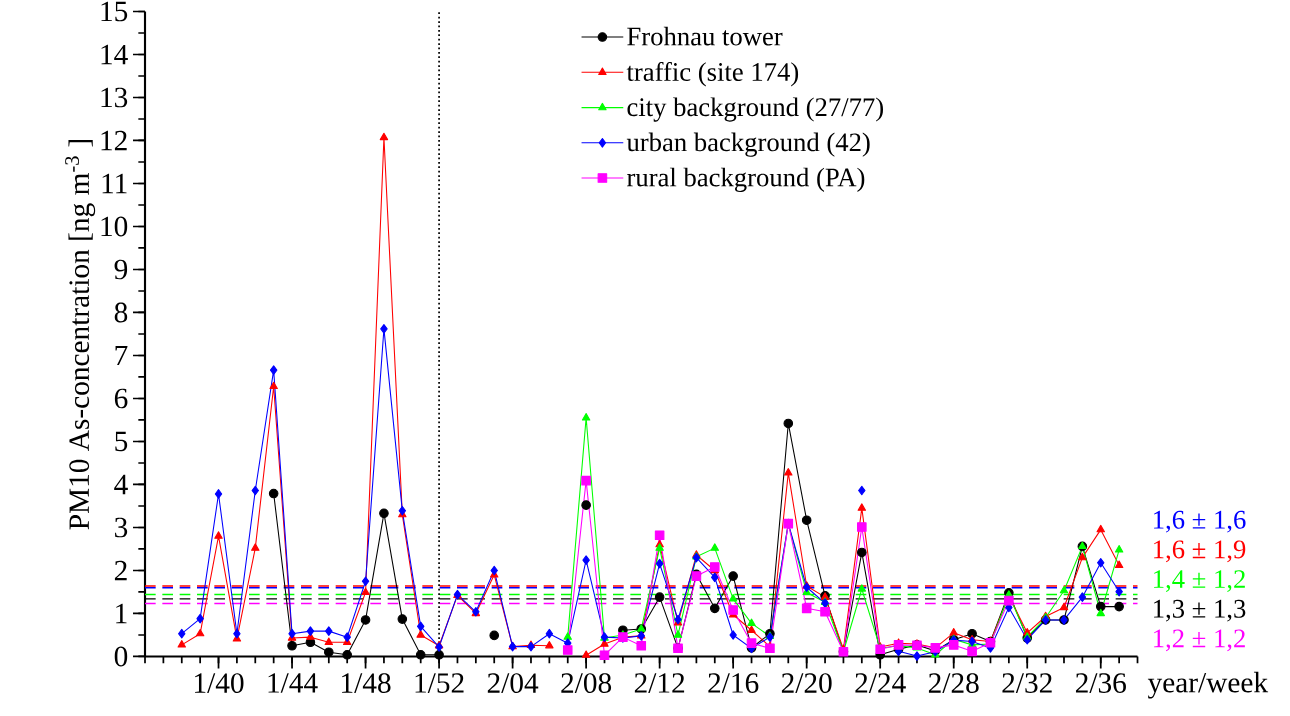 The image size is (1290, 716). I want to click on x-axis-title: year/week, so click(1208, 685).